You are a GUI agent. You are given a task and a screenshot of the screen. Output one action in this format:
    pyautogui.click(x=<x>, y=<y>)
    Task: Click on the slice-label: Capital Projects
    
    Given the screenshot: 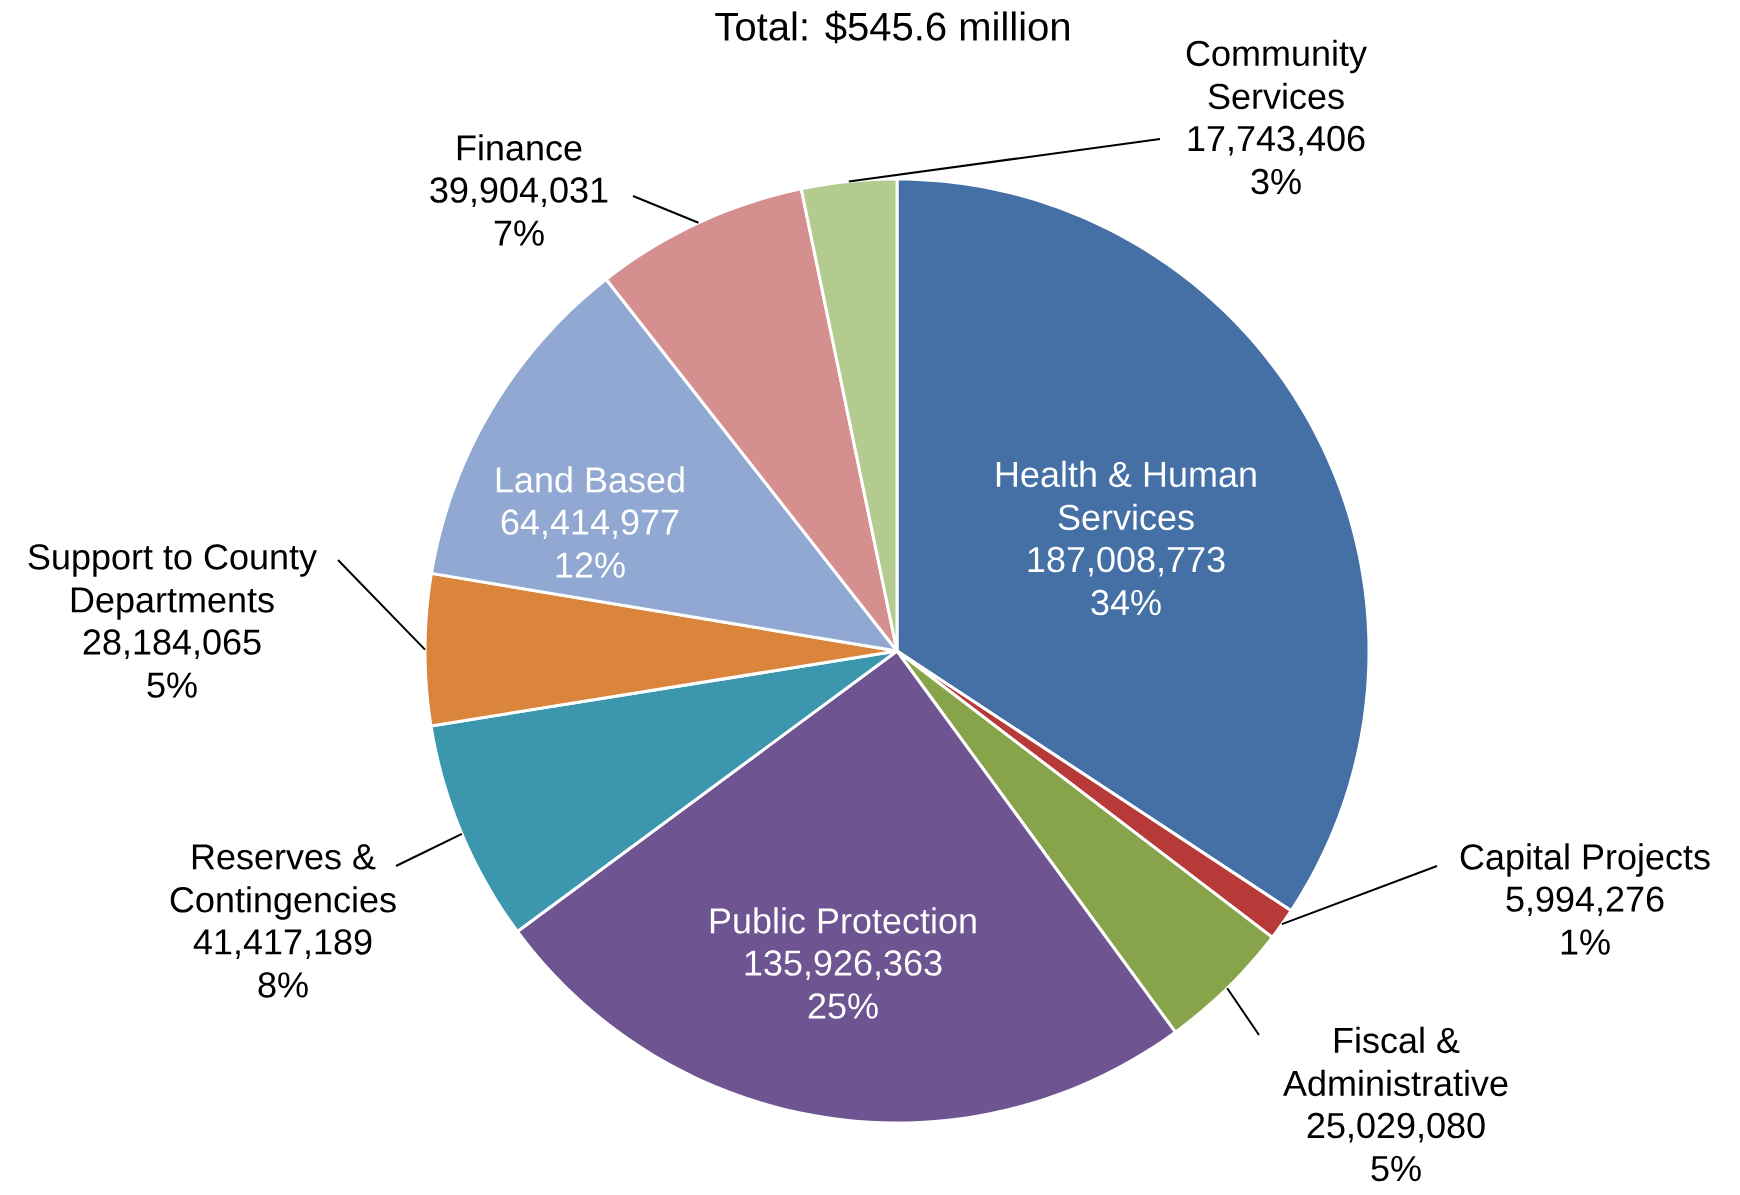 What is the action you would take?
    pyautogui.click(x=1585, y=860)
    